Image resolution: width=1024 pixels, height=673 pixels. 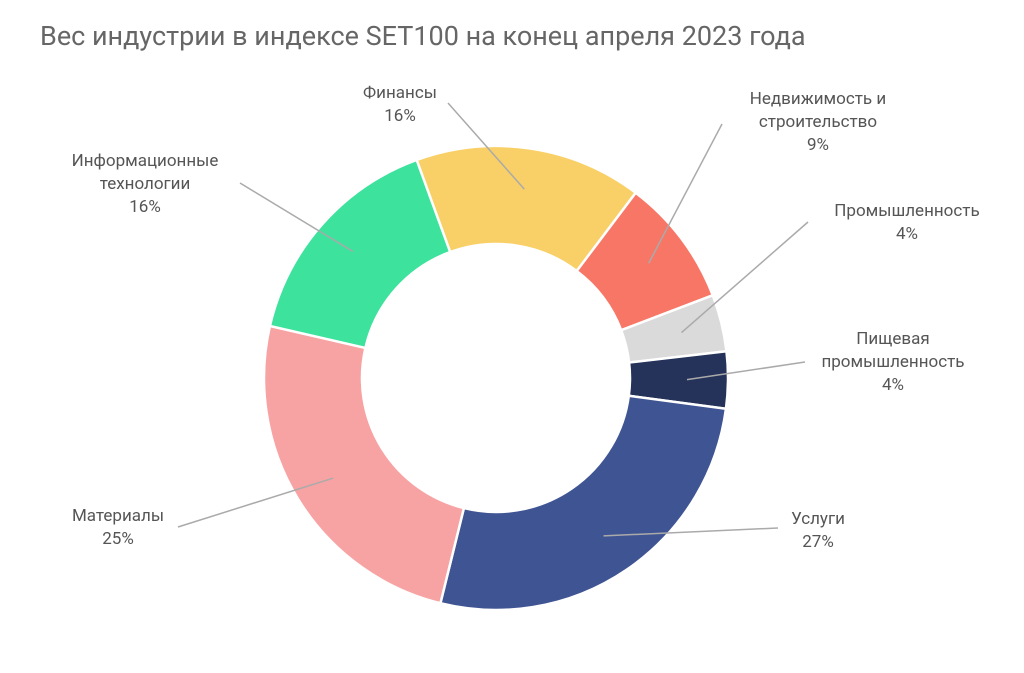 What do you see at coordinates (818, 519) in the screenshot?
I see `category-label: Услуги` at bounding box center [818, 519].